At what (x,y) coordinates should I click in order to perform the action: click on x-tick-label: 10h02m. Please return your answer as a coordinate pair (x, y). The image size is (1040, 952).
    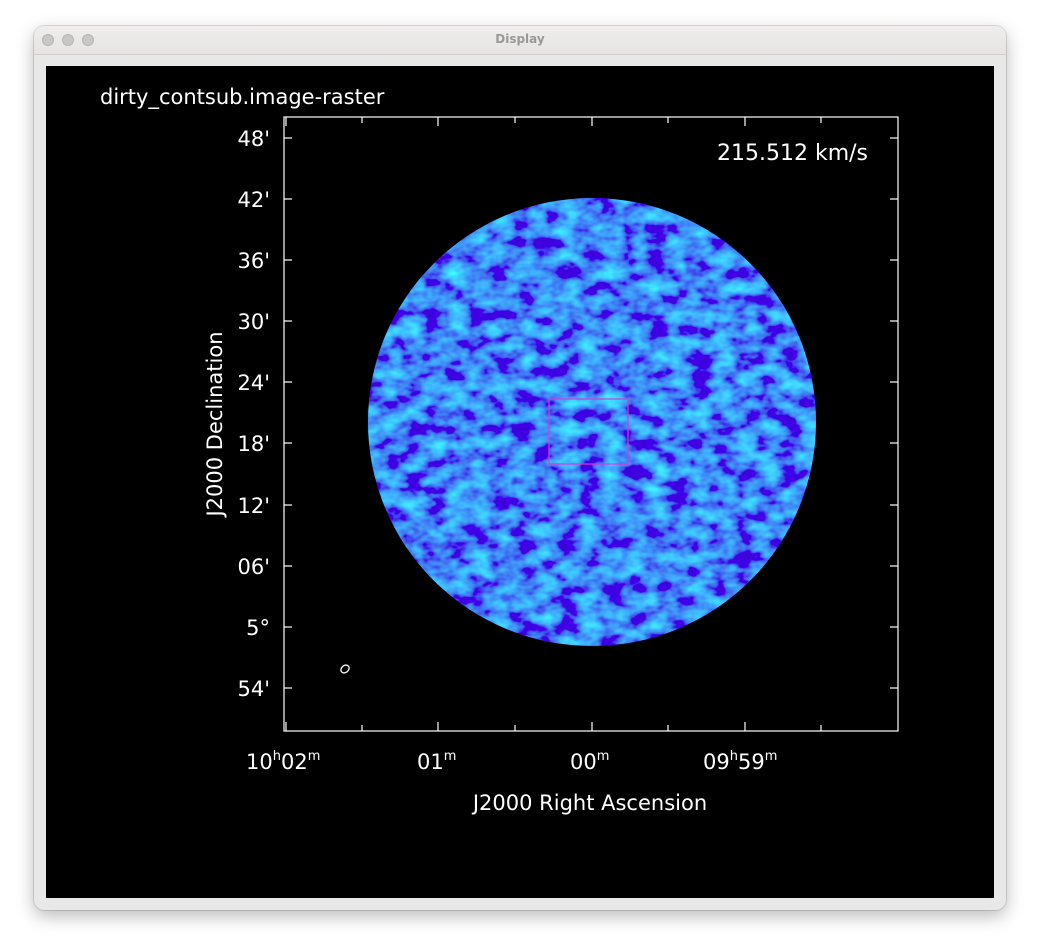
    Looking at the image, I should click on (283, 761).